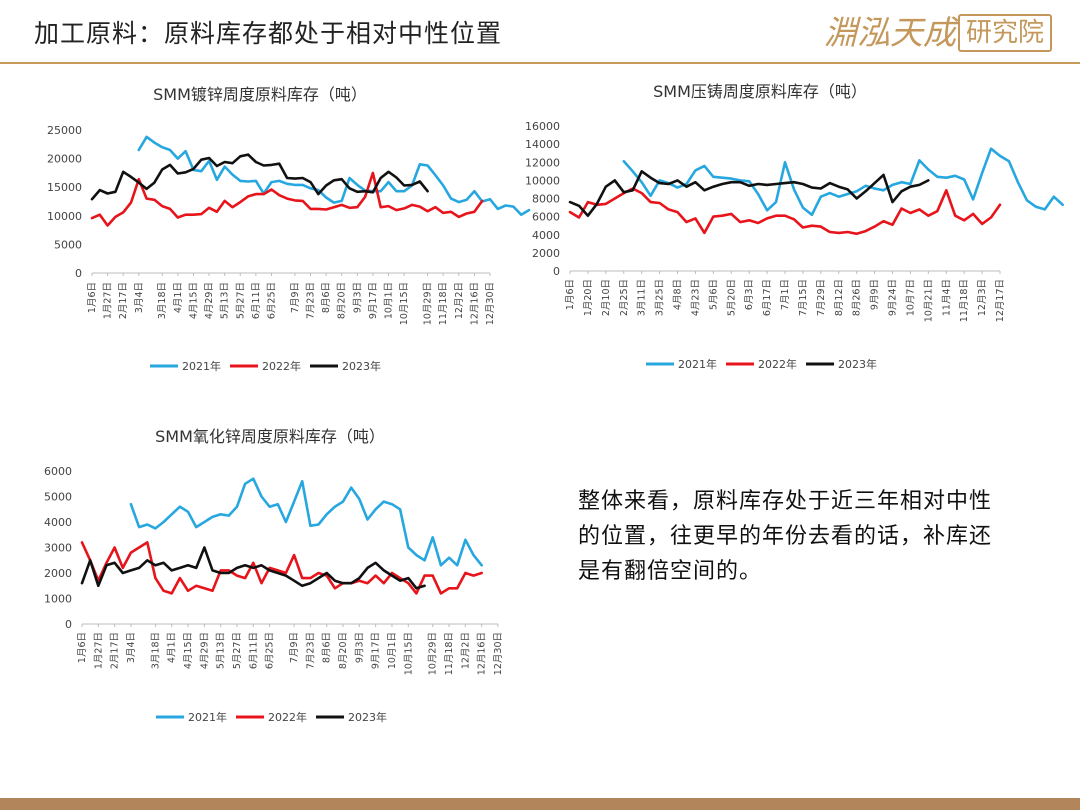 The image size is (1080, 810). What do you see at coordinates (760, 91) in the screenshot?
I see `chart-title: SMM压铸周度原料库存（吨）` at bounding box center [760, 91].